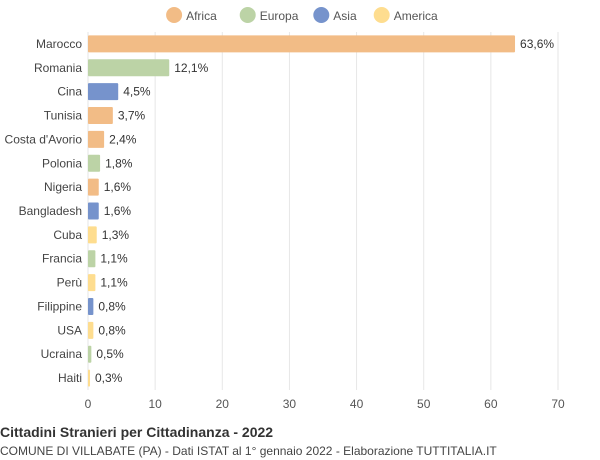 Image resolution: width=600 pixels, height=460 pixels. What do you see at coordinates (357, 404) in the screenshot?
I see `x-tick-label: 40` at bounding box center [357, 404].